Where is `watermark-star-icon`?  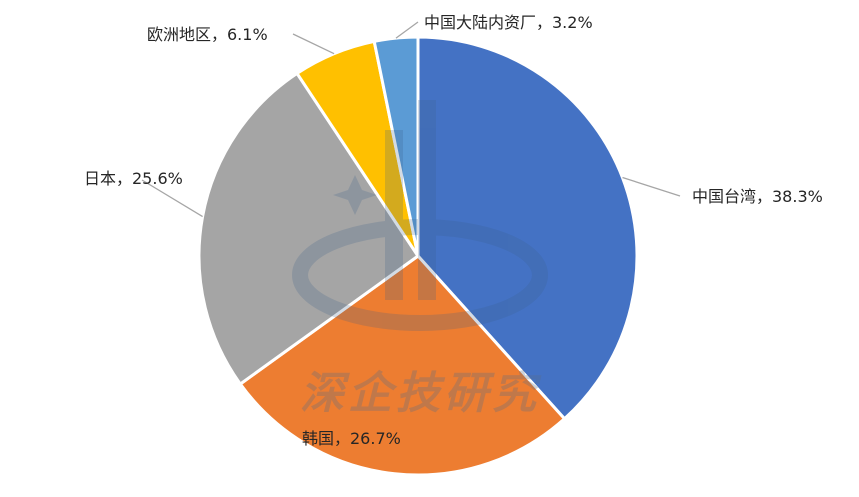
watermark-star-icon is located at coordinates (355, 195).